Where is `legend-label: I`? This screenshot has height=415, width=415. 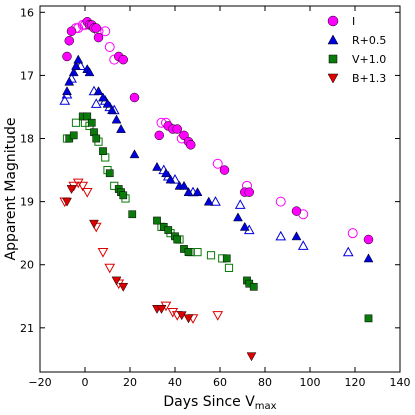
legend-label: I is located at coordinates (353, 21).